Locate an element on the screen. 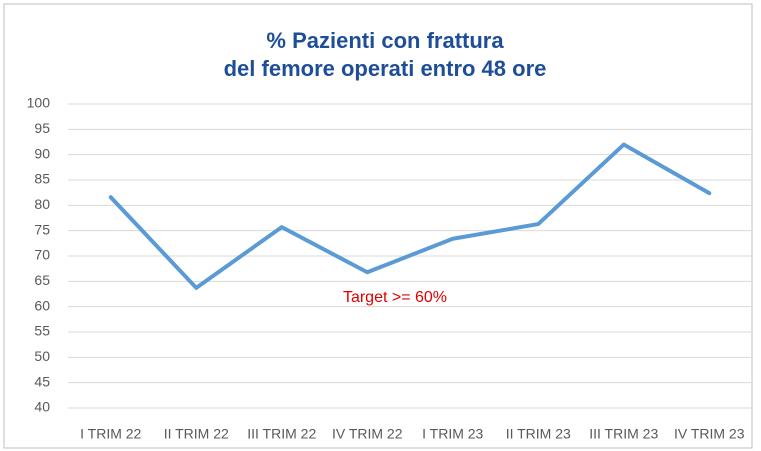  y-tick-label: 50 is located at coordinates (42, 356).